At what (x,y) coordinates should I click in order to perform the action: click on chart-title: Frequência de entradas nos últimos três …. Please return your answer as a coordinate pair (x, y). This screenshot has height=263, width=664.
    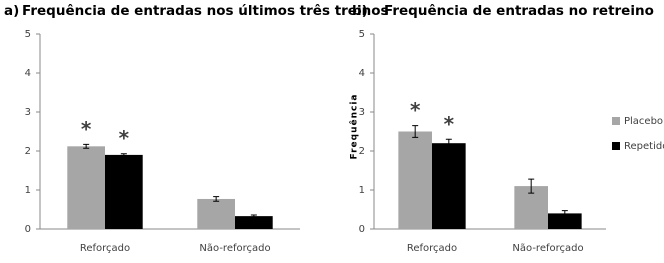
    Looking at the image, I should click on (205, 11).